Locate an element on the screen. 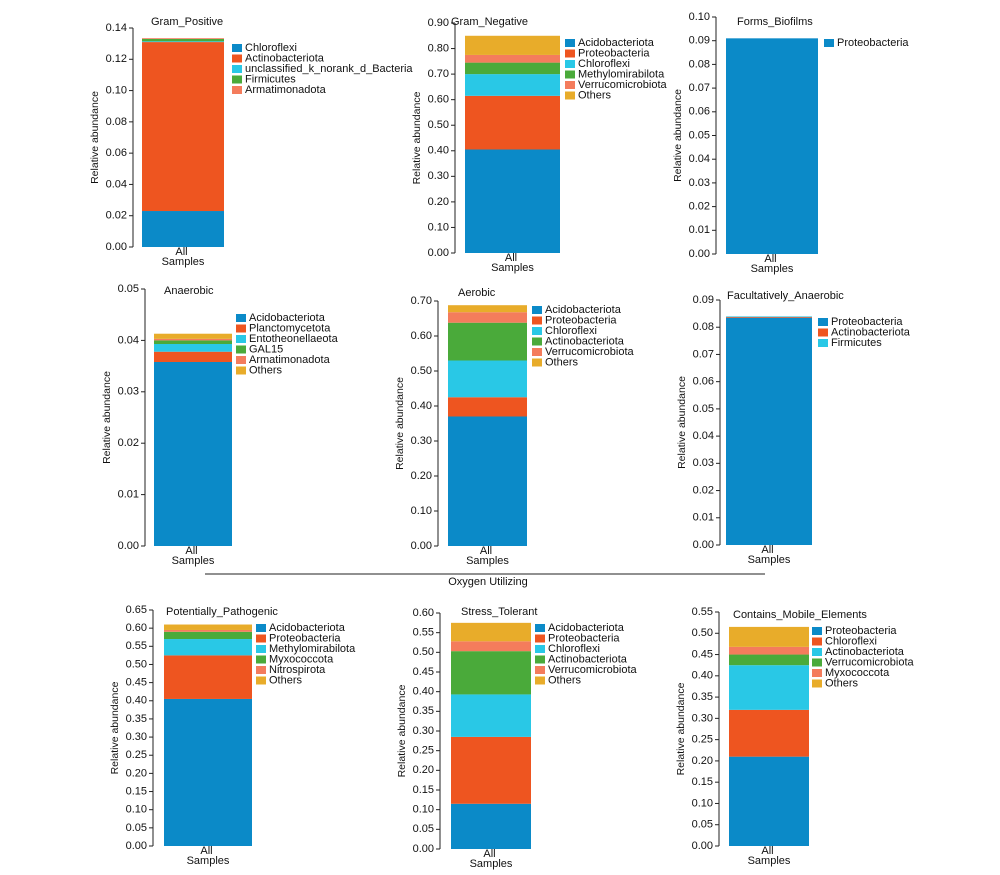  legend-label: Firmicutes is located at coordinates (270, 79).